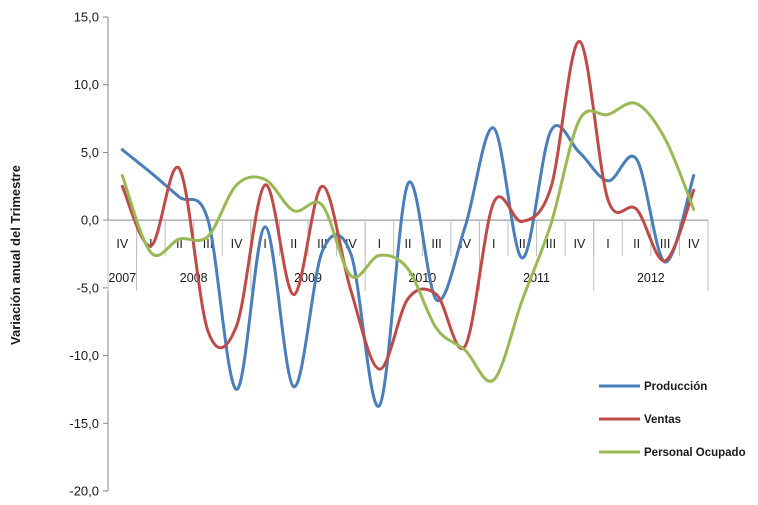 Image resolution: width=758 pixels, height=505 pixels. What do you see at coordinates (84, 423) in the screenshot?
I see `y-tick-label: -15,0` at bounding box center [84, 423].